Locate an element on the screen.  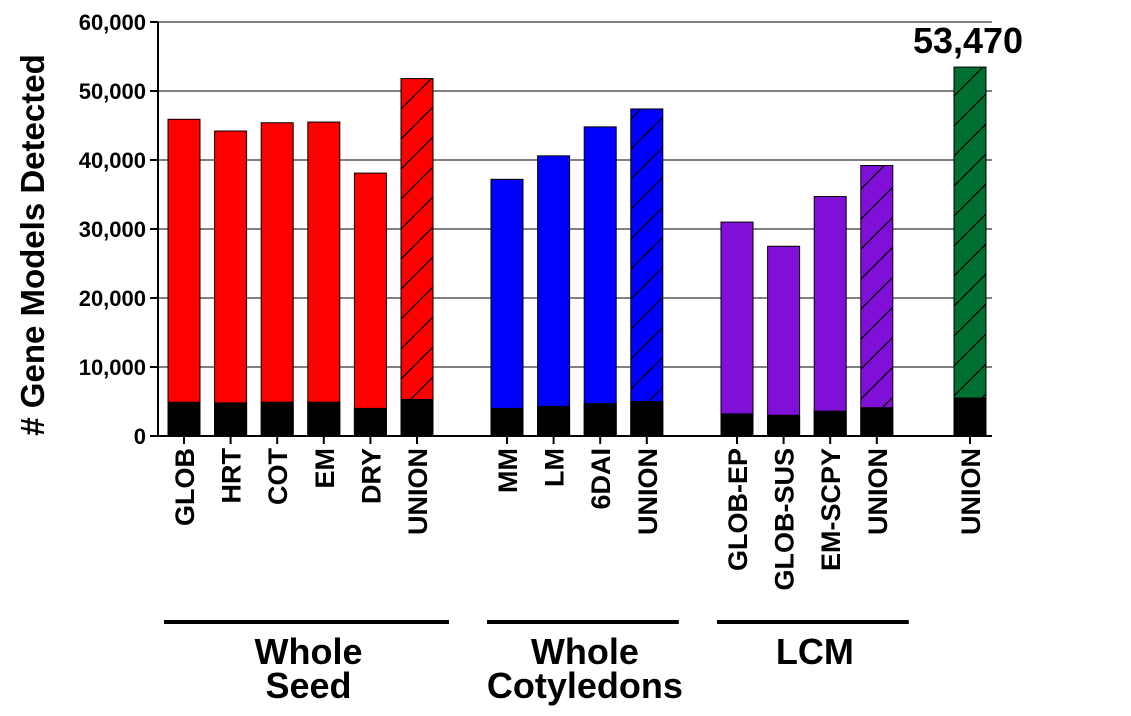
y-tick-label: 50,000 is located at coordinates (112, 91).